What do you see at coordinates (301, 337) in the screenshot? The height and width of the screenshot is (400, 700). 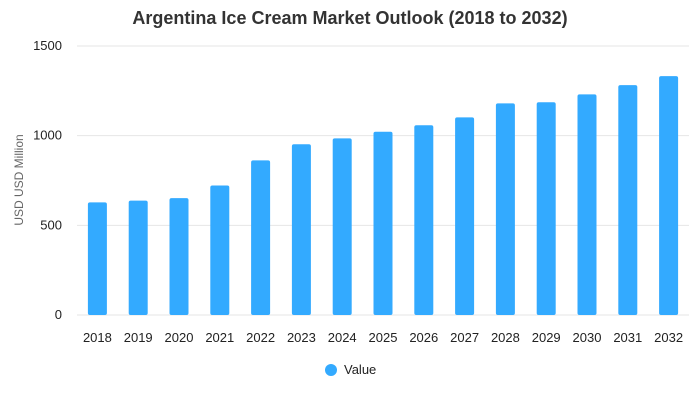 I see `x-tick-label: 2023` at bounding box center [301, 337].